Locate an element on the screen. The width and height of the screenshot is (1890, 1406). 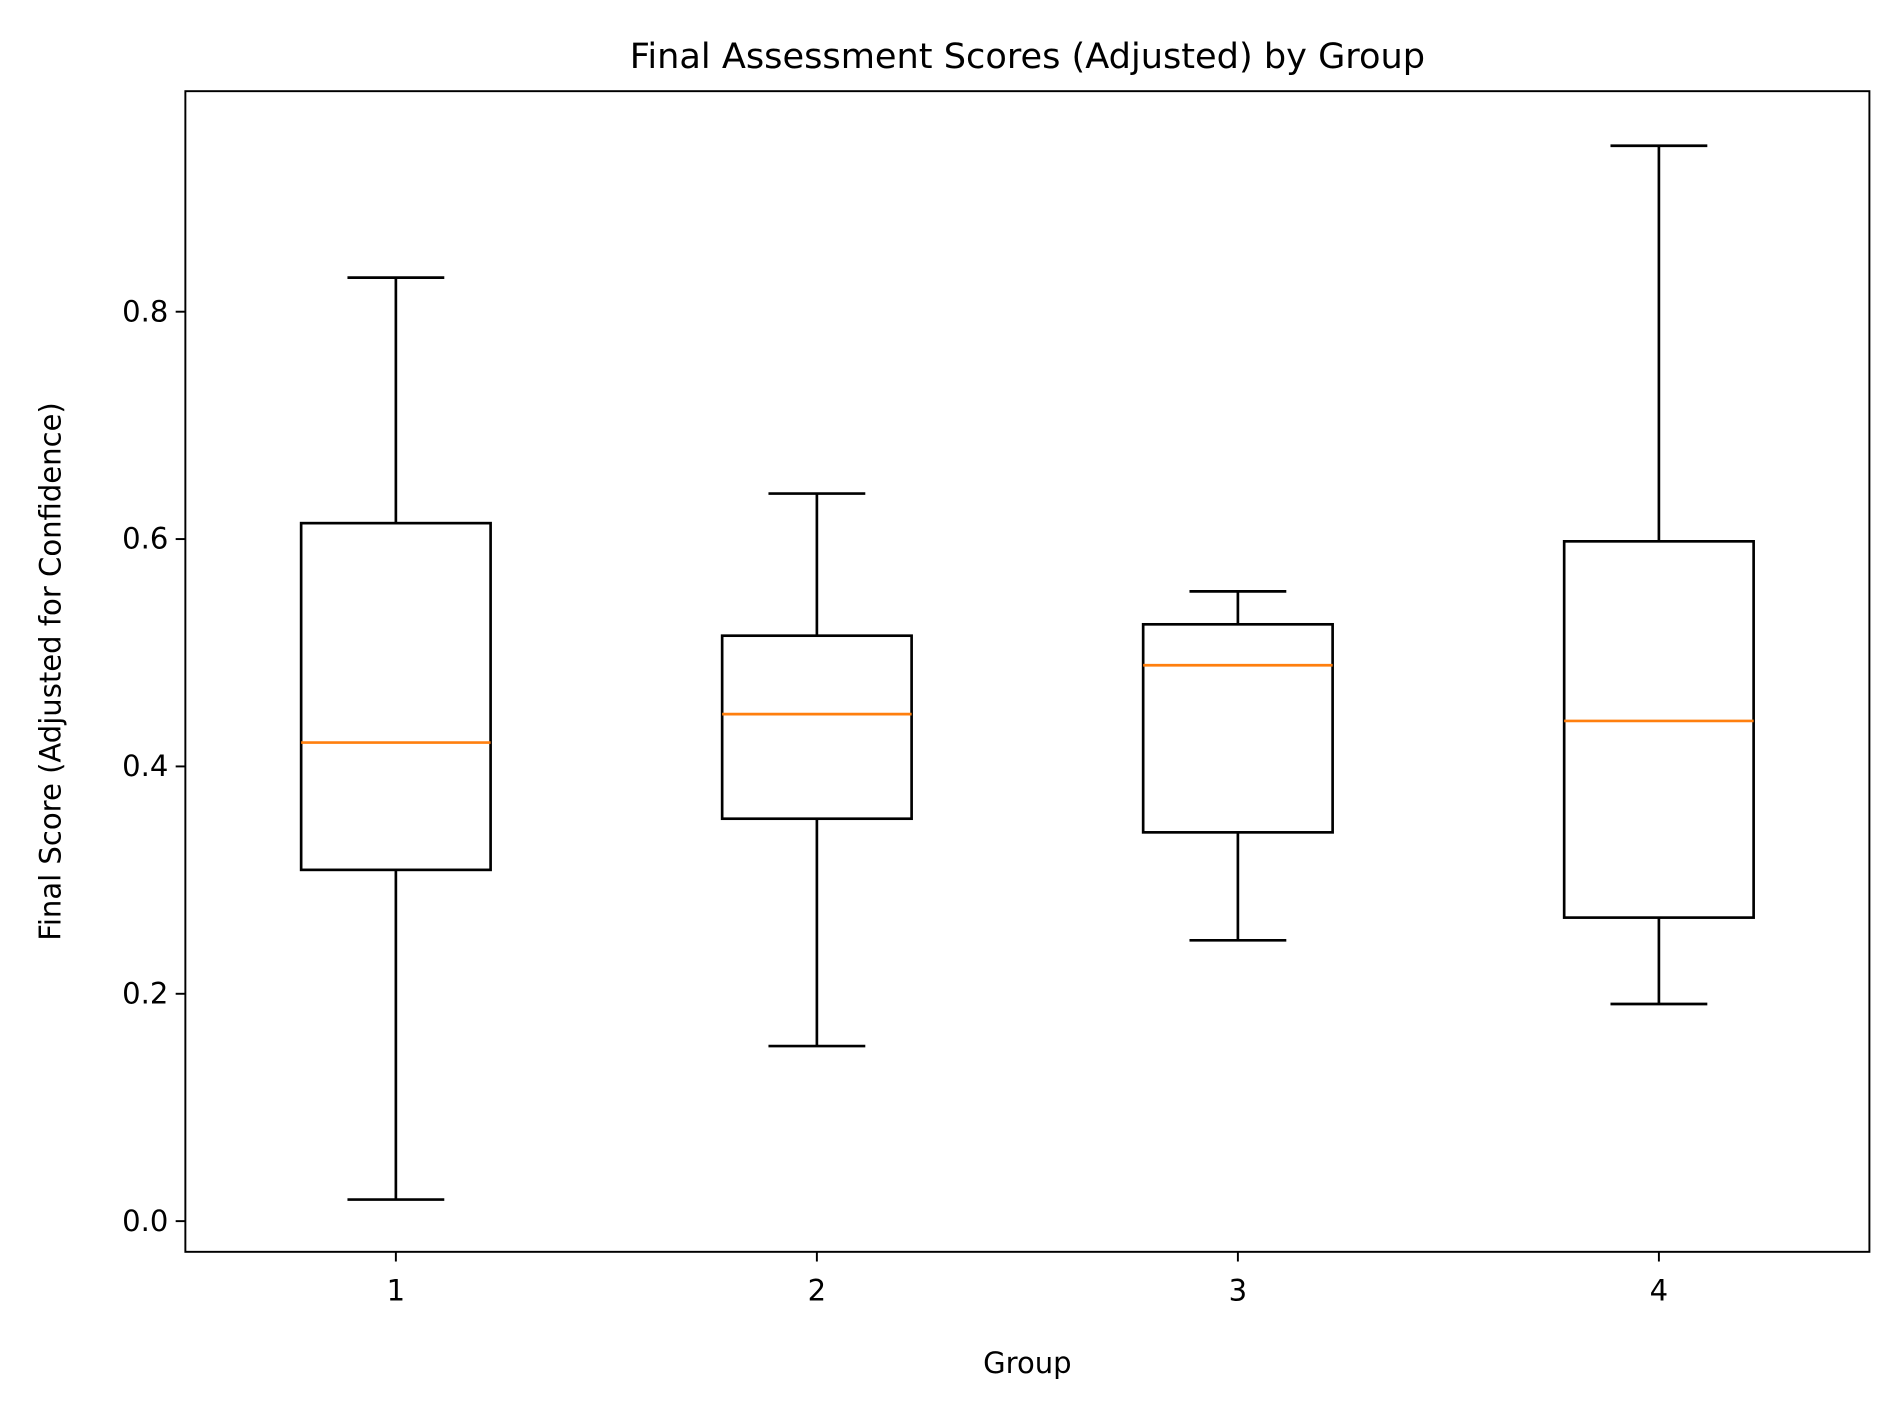
y-tick-label: 0.0 is located at coordinates (145, 1221).